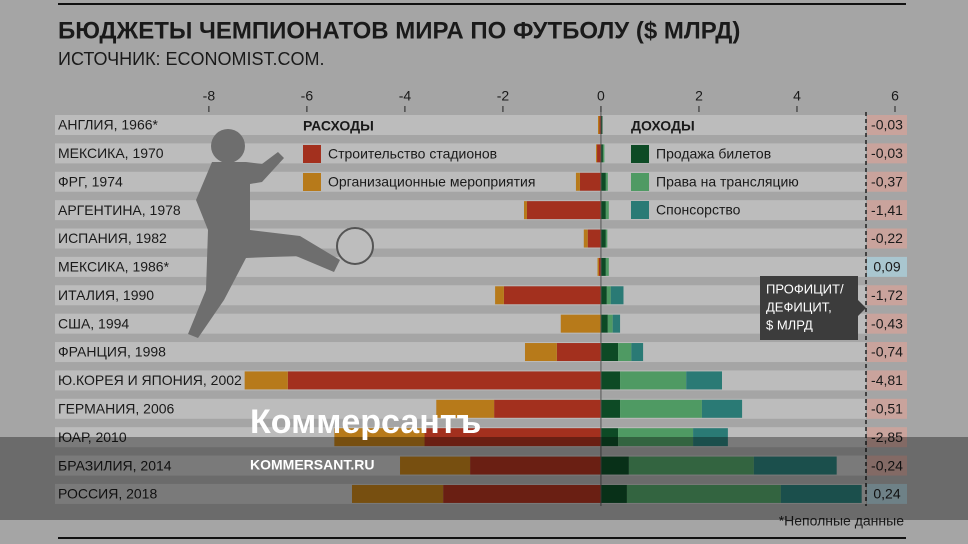 The width and height of the screenshot is (968, 544). I want to click on surplus-label: 0,24, so click(886, 494).